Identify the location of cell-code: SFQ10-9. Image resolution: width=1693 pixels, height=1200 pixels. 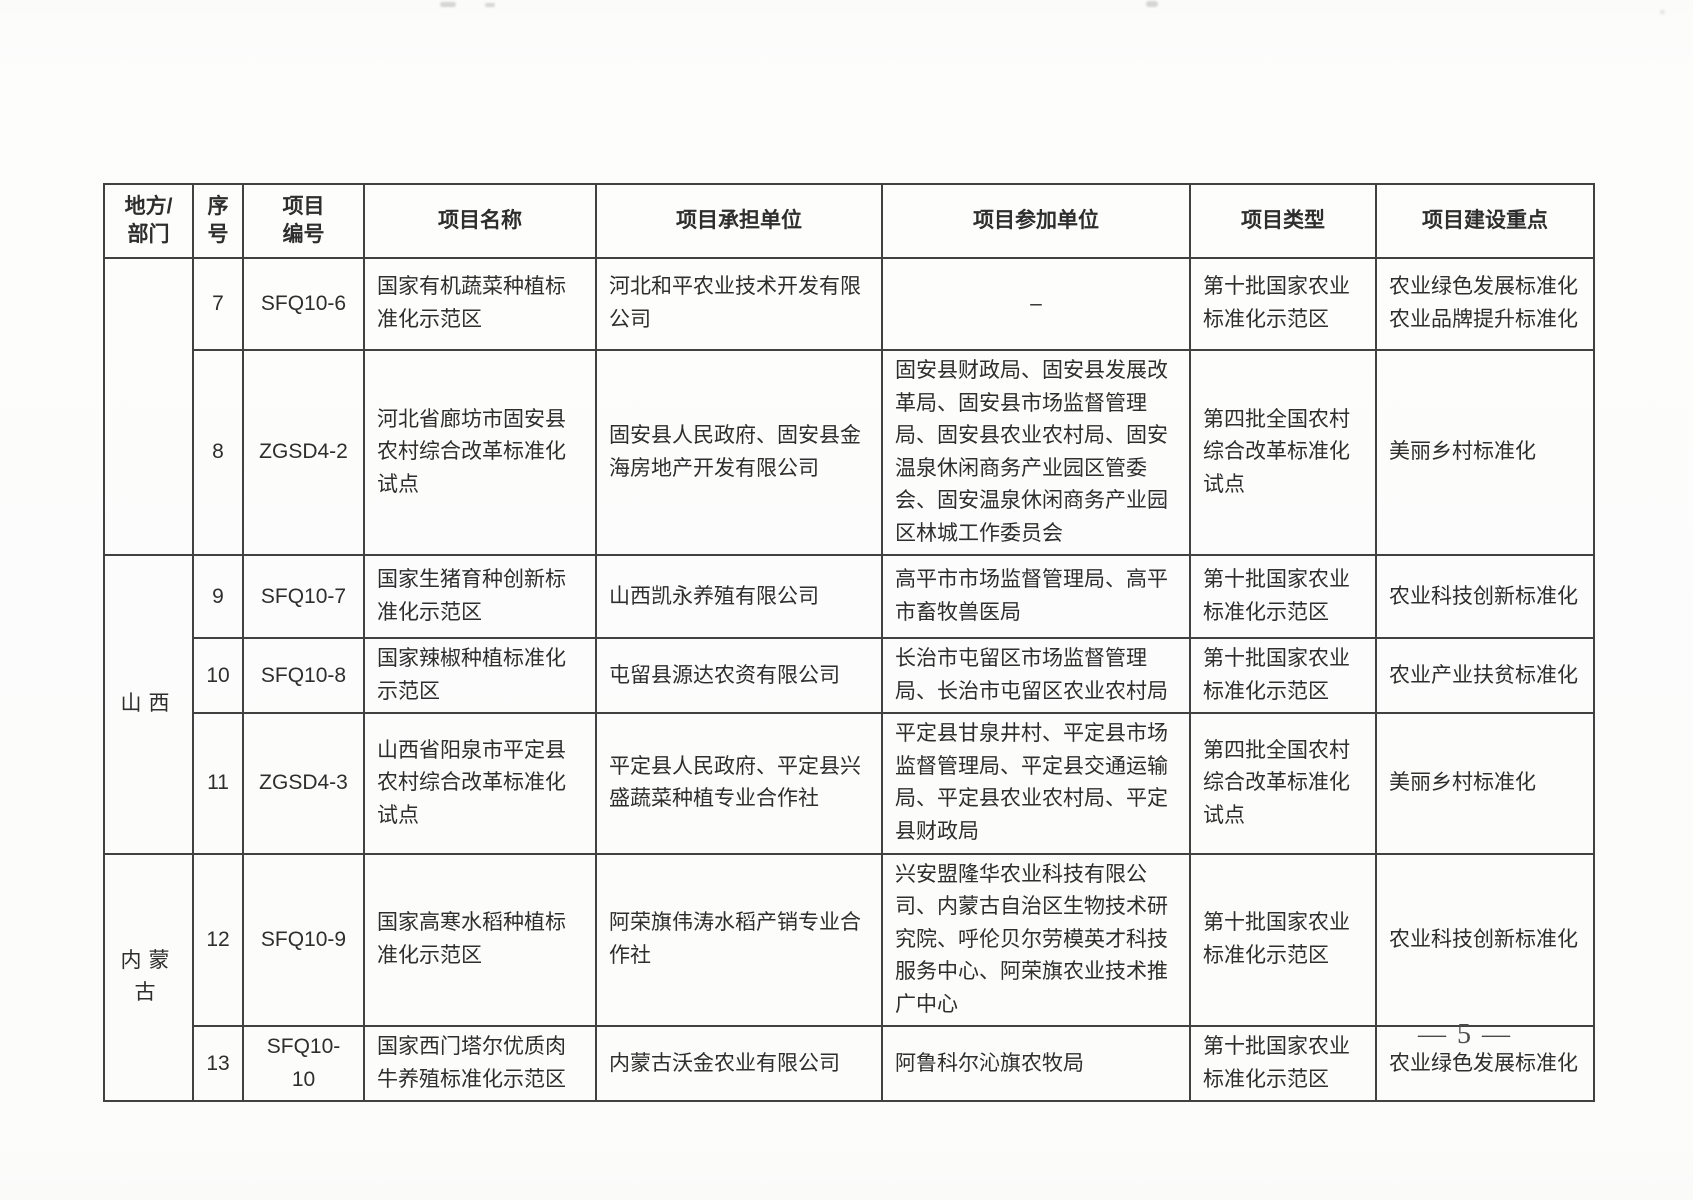
(303, 940).